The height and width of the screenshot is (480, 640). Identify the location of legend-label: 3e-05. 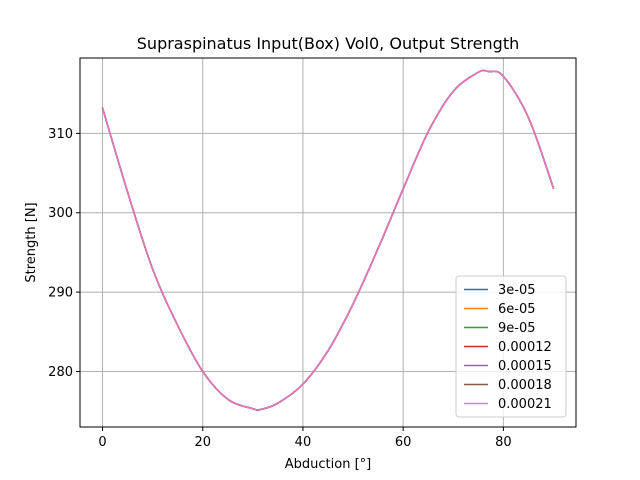
(517, 290).